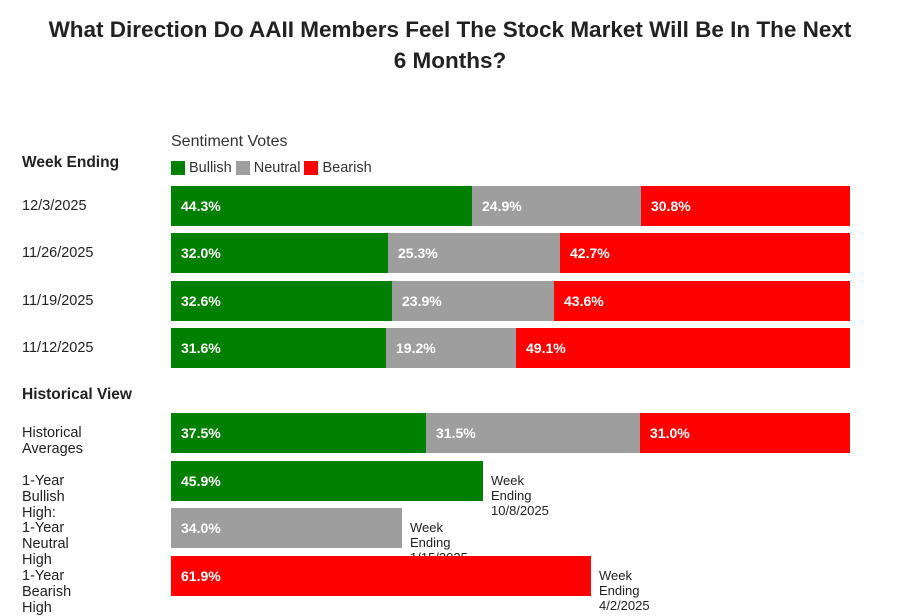 Image resolution: width=900 pixels, height=616 pixels. I want to click on data-label: 19.2%, so click(416, 348).